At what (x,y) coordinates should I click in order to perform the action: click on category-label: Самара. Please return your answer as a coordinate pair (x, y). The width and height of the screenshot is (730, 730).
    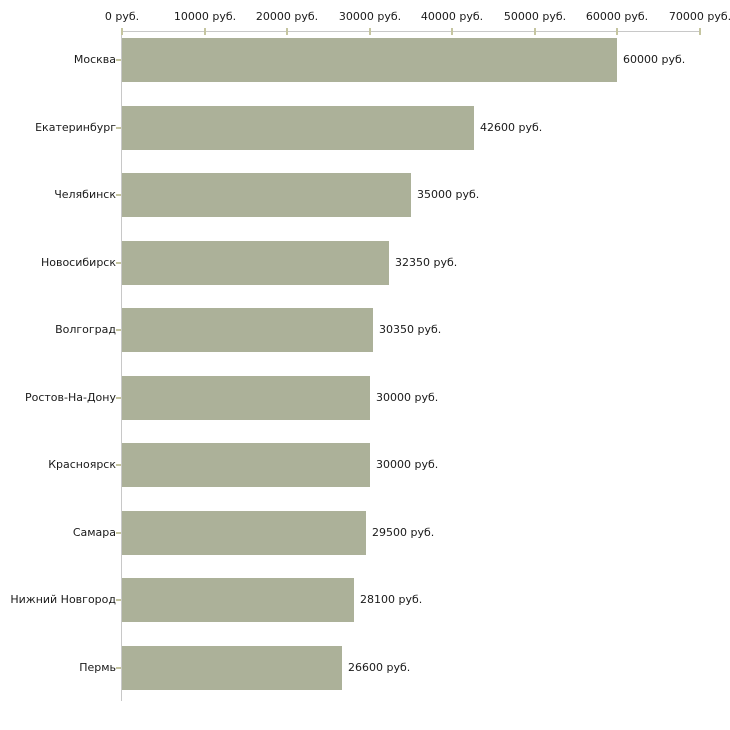
    Looking at the image, I should click on (94, 532).